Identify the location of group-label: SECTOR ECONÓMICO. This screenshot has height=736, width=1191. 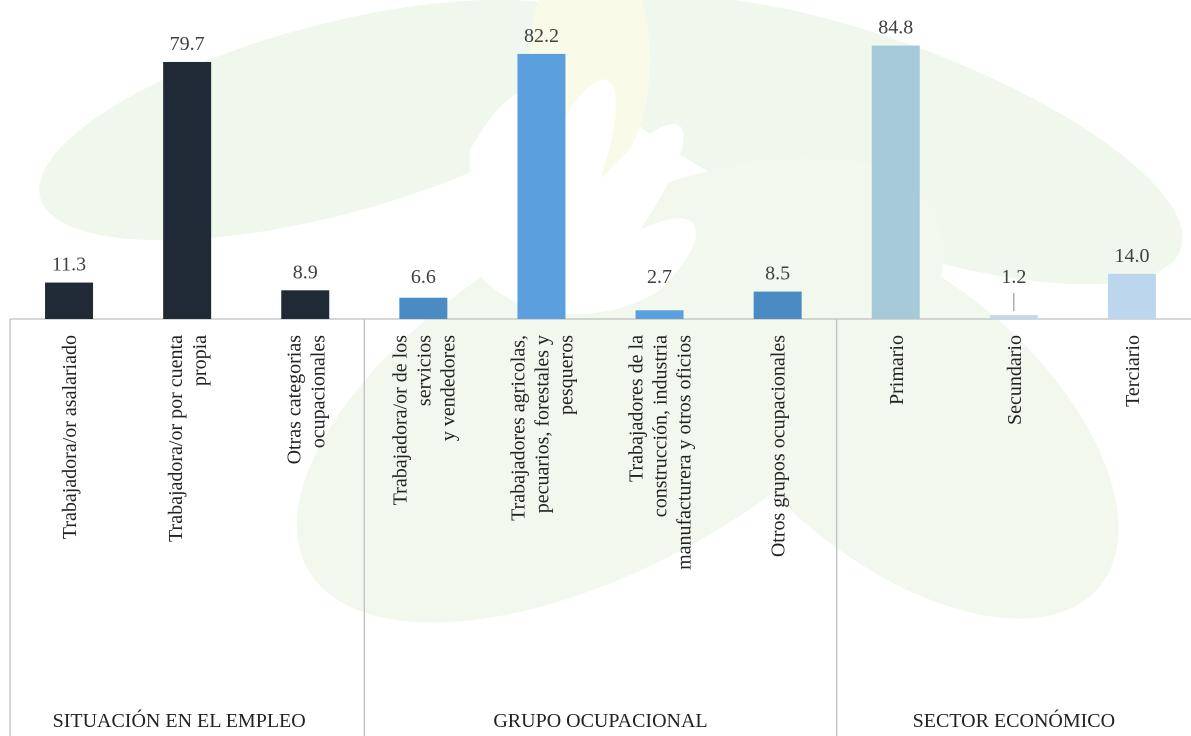
(1014, 720).